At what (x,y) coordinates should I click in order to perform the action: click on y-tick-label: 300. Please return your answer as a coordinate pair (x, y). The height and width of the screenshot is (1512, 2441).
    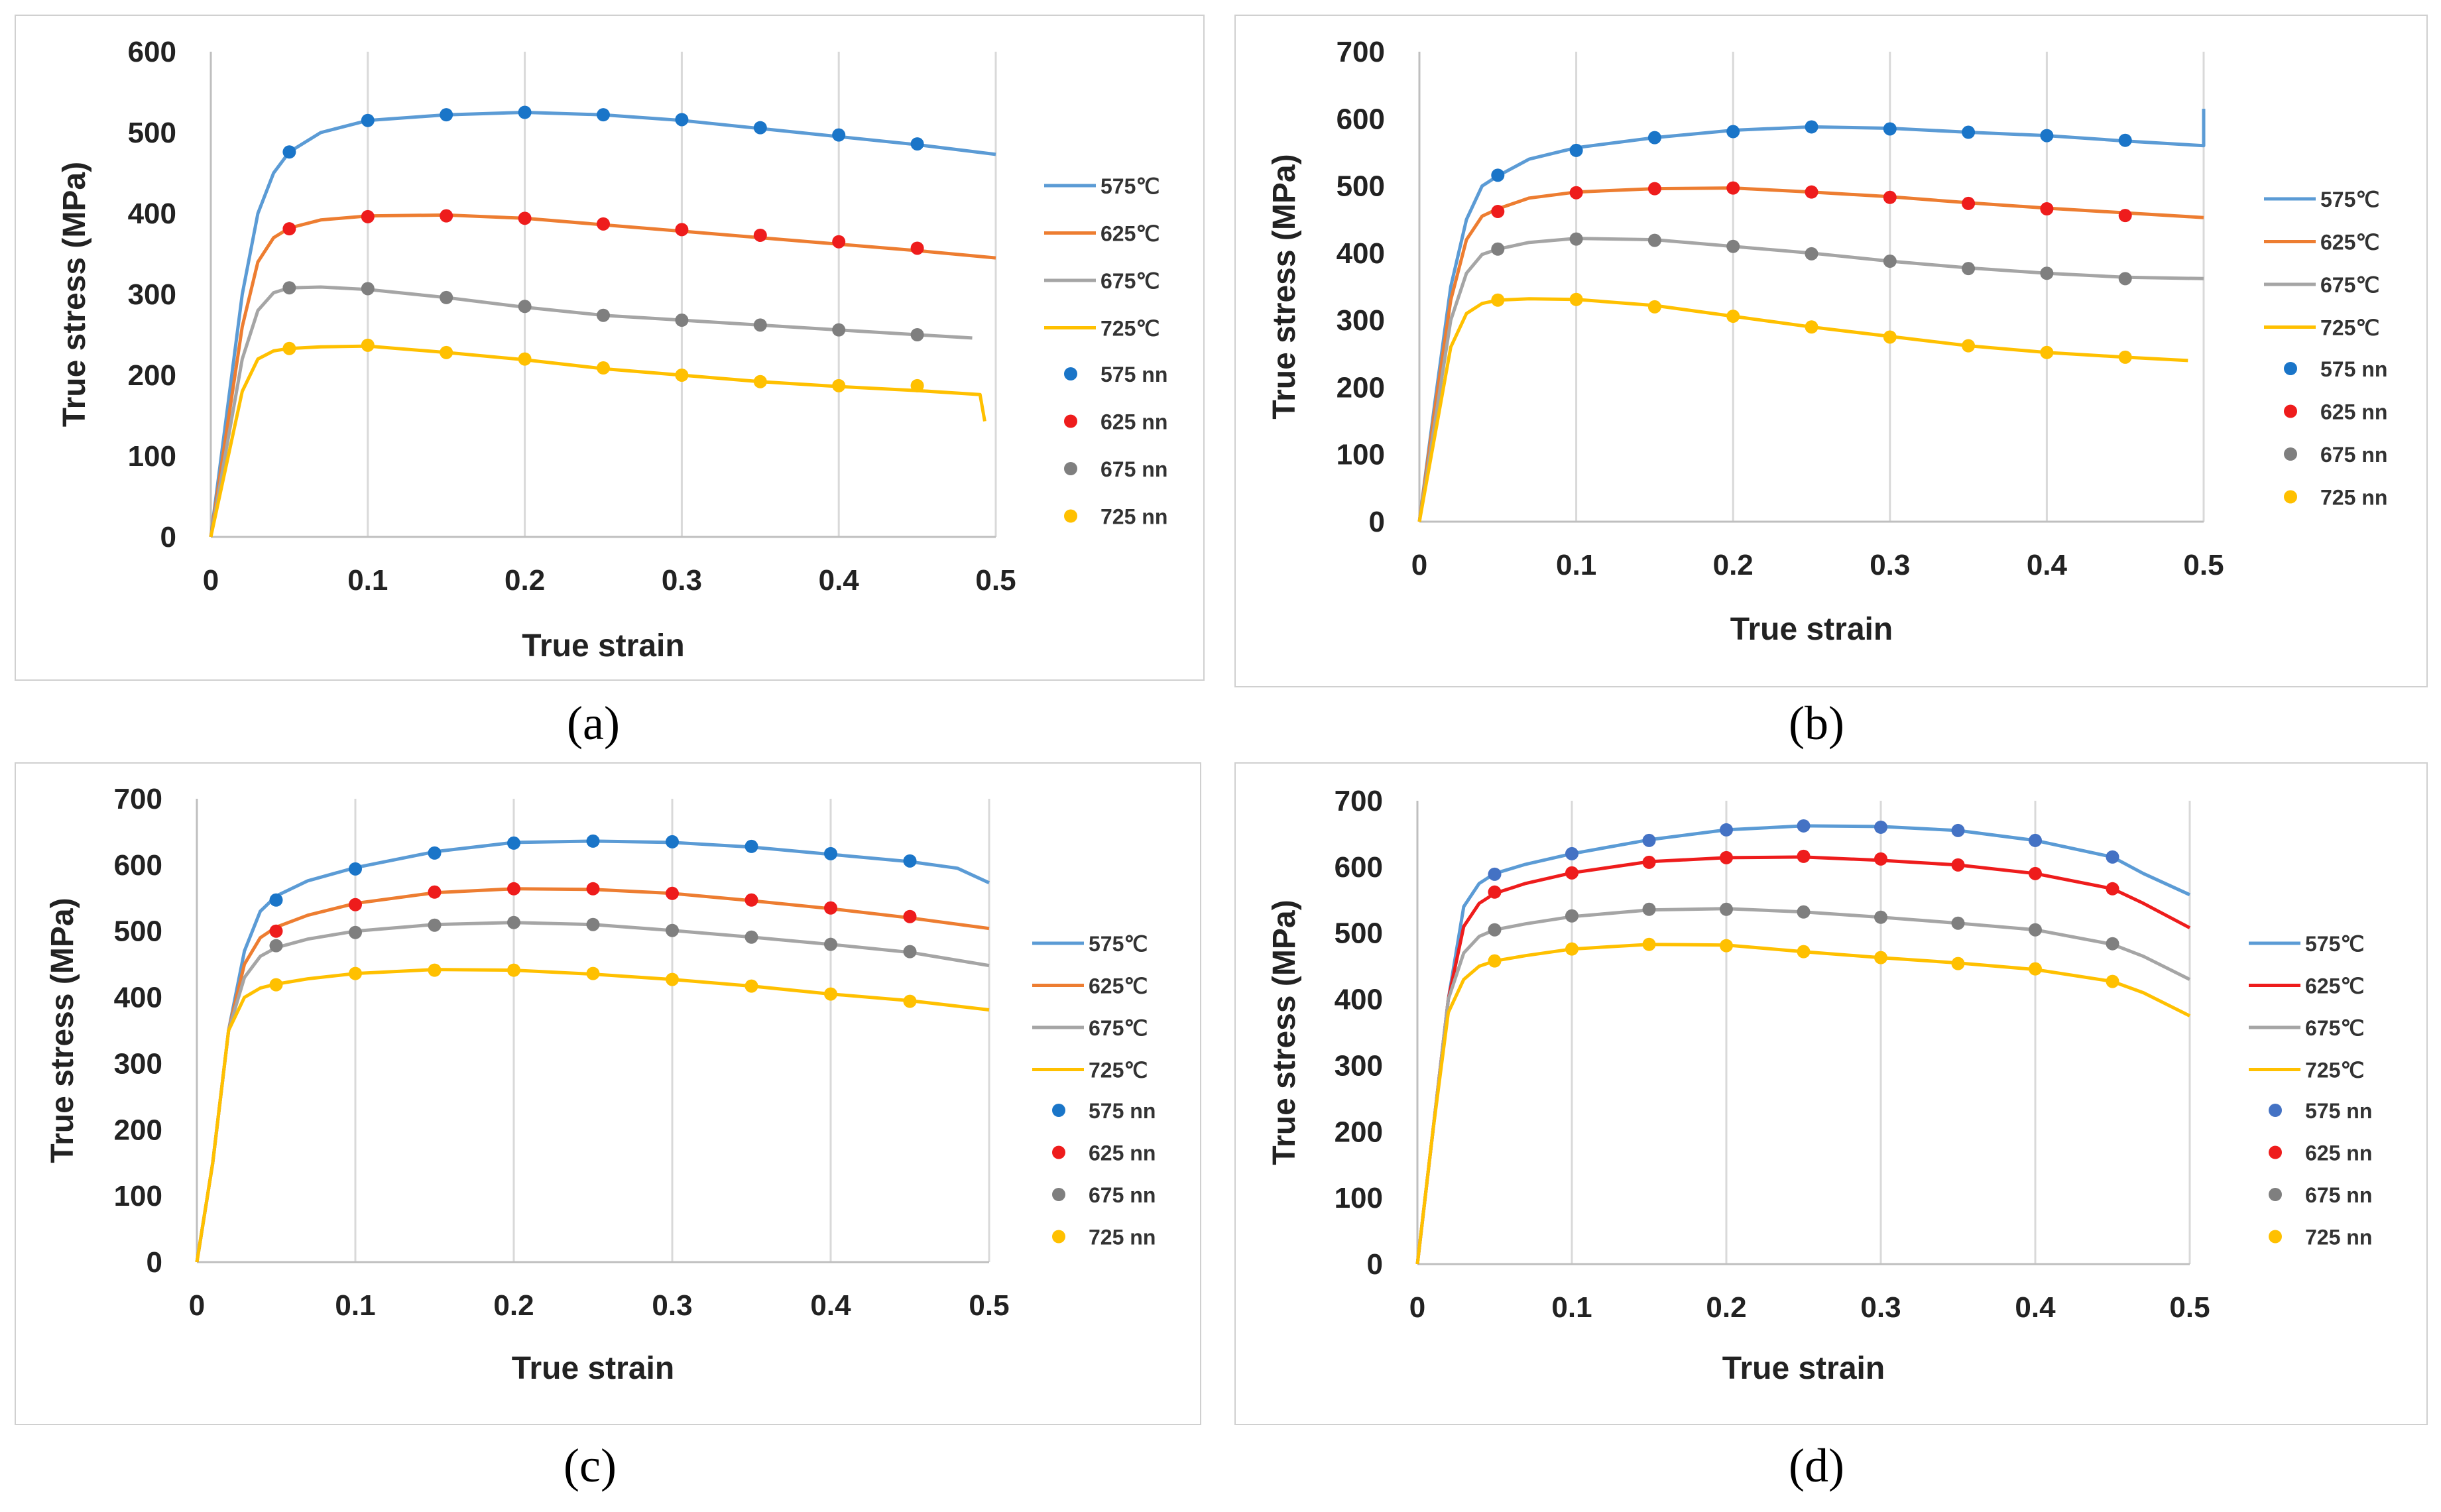
    Looking at the image, I should click on (152, 294).